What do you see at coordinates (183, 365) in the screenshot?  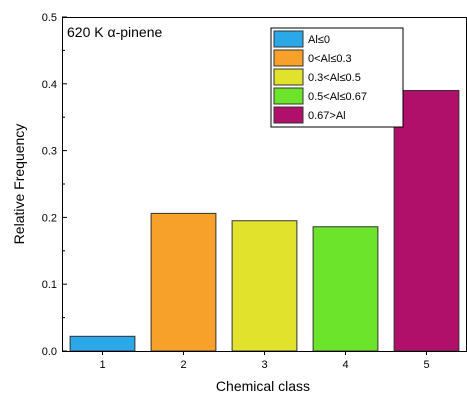 I see `x-tick-label: 2` at bounding box center [183, 365].